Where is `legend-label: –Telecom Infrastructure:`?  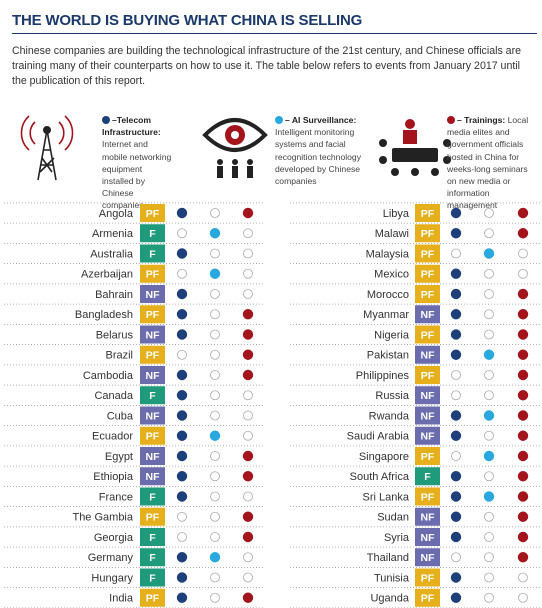
legend-label: –Telecom Infrastructure: is located at coordinates (131, 126).